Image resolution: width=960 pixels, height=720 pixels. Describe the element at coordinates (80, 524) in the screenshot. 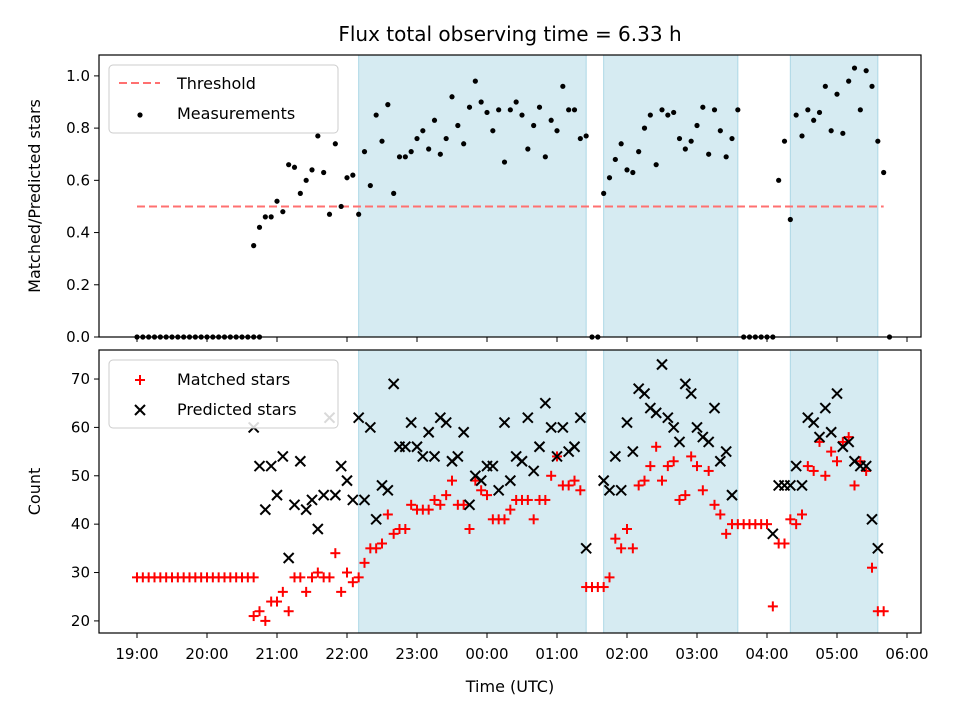

I see `y-tick-label: 40` at that location.